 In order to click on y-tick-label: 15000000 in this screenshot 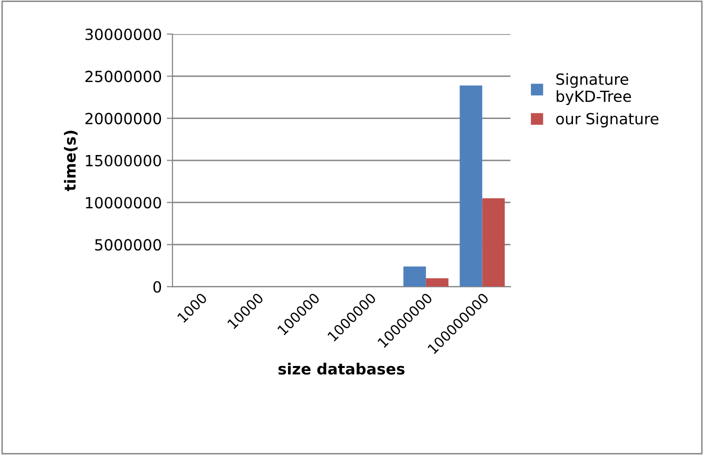, I will do `click(124, 160)`.